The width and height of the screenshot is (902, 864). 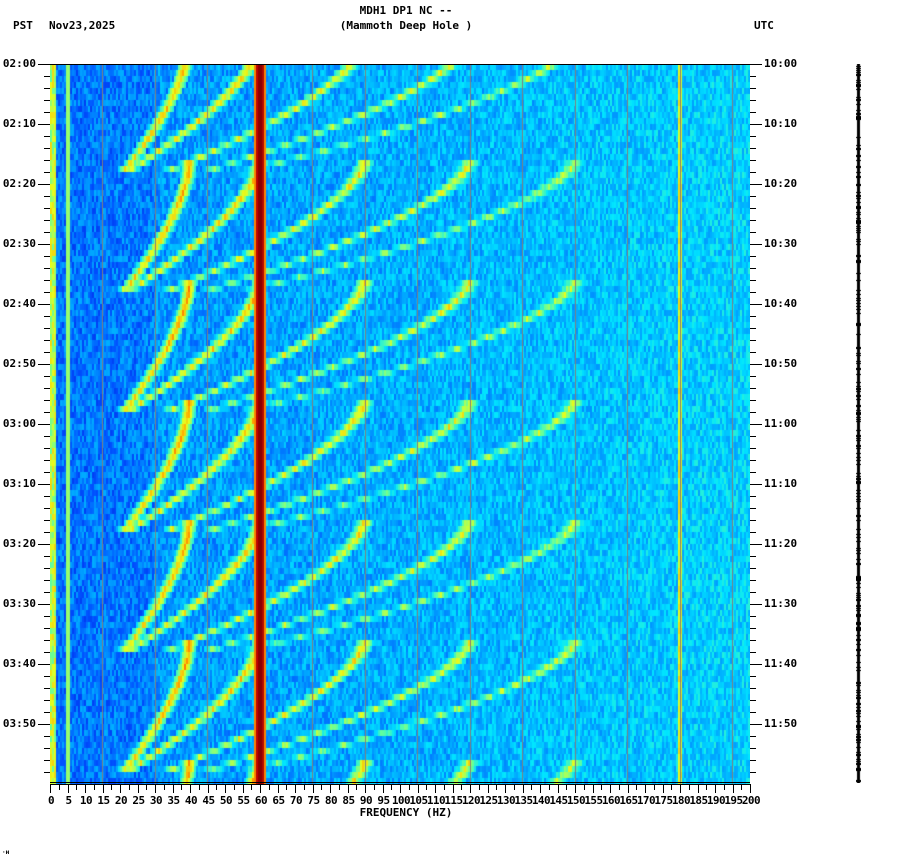 I want to click on station-line: MDH1 DP1 NC --, so click(x=406, y=10).